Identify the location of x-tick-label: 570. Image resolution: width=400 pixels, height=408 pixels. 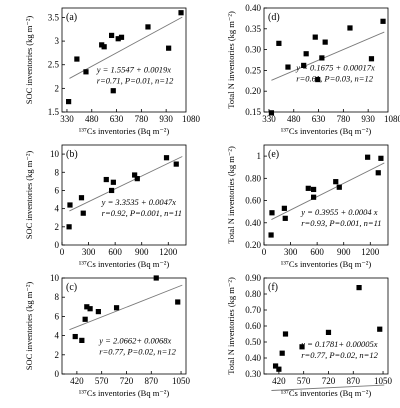
(102, 381).